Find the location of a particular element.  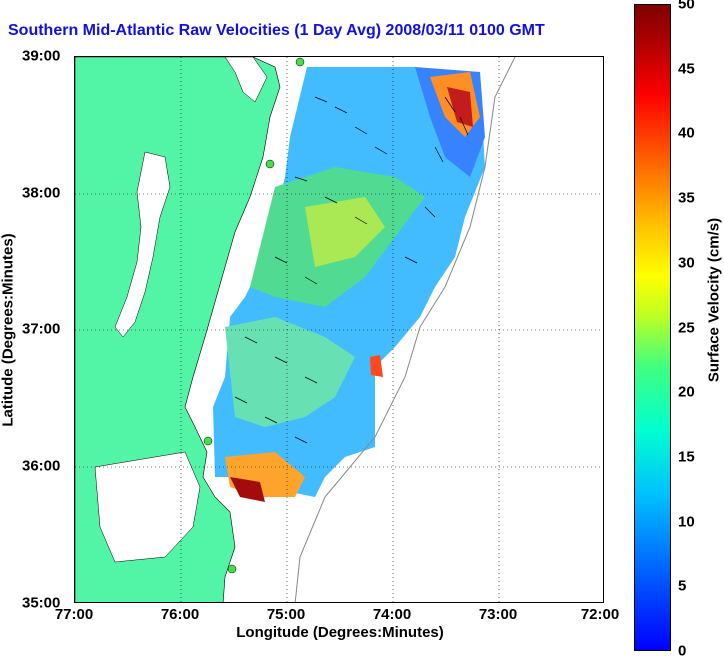

y-tick-label: 38:00 is located at coordinates (41, 193).